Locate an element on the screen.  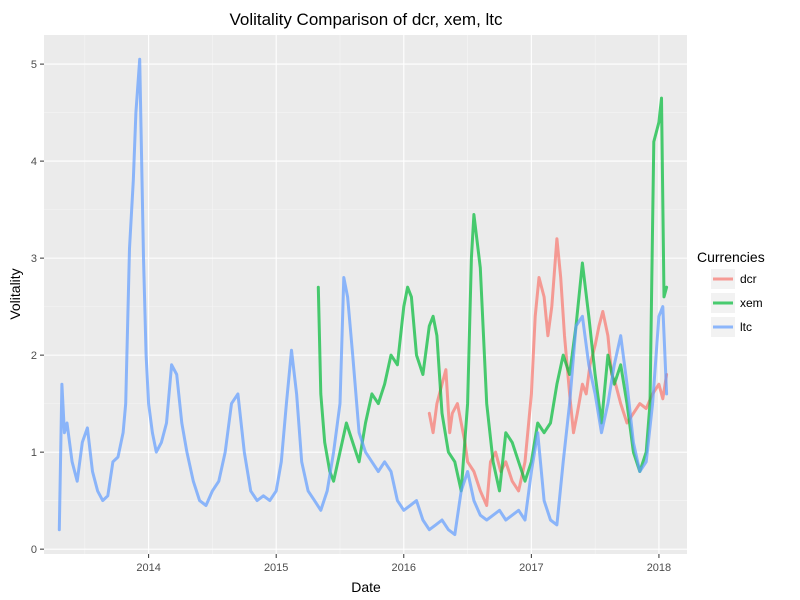
y-tick-label: 0 is located at coordinates (34, 550).